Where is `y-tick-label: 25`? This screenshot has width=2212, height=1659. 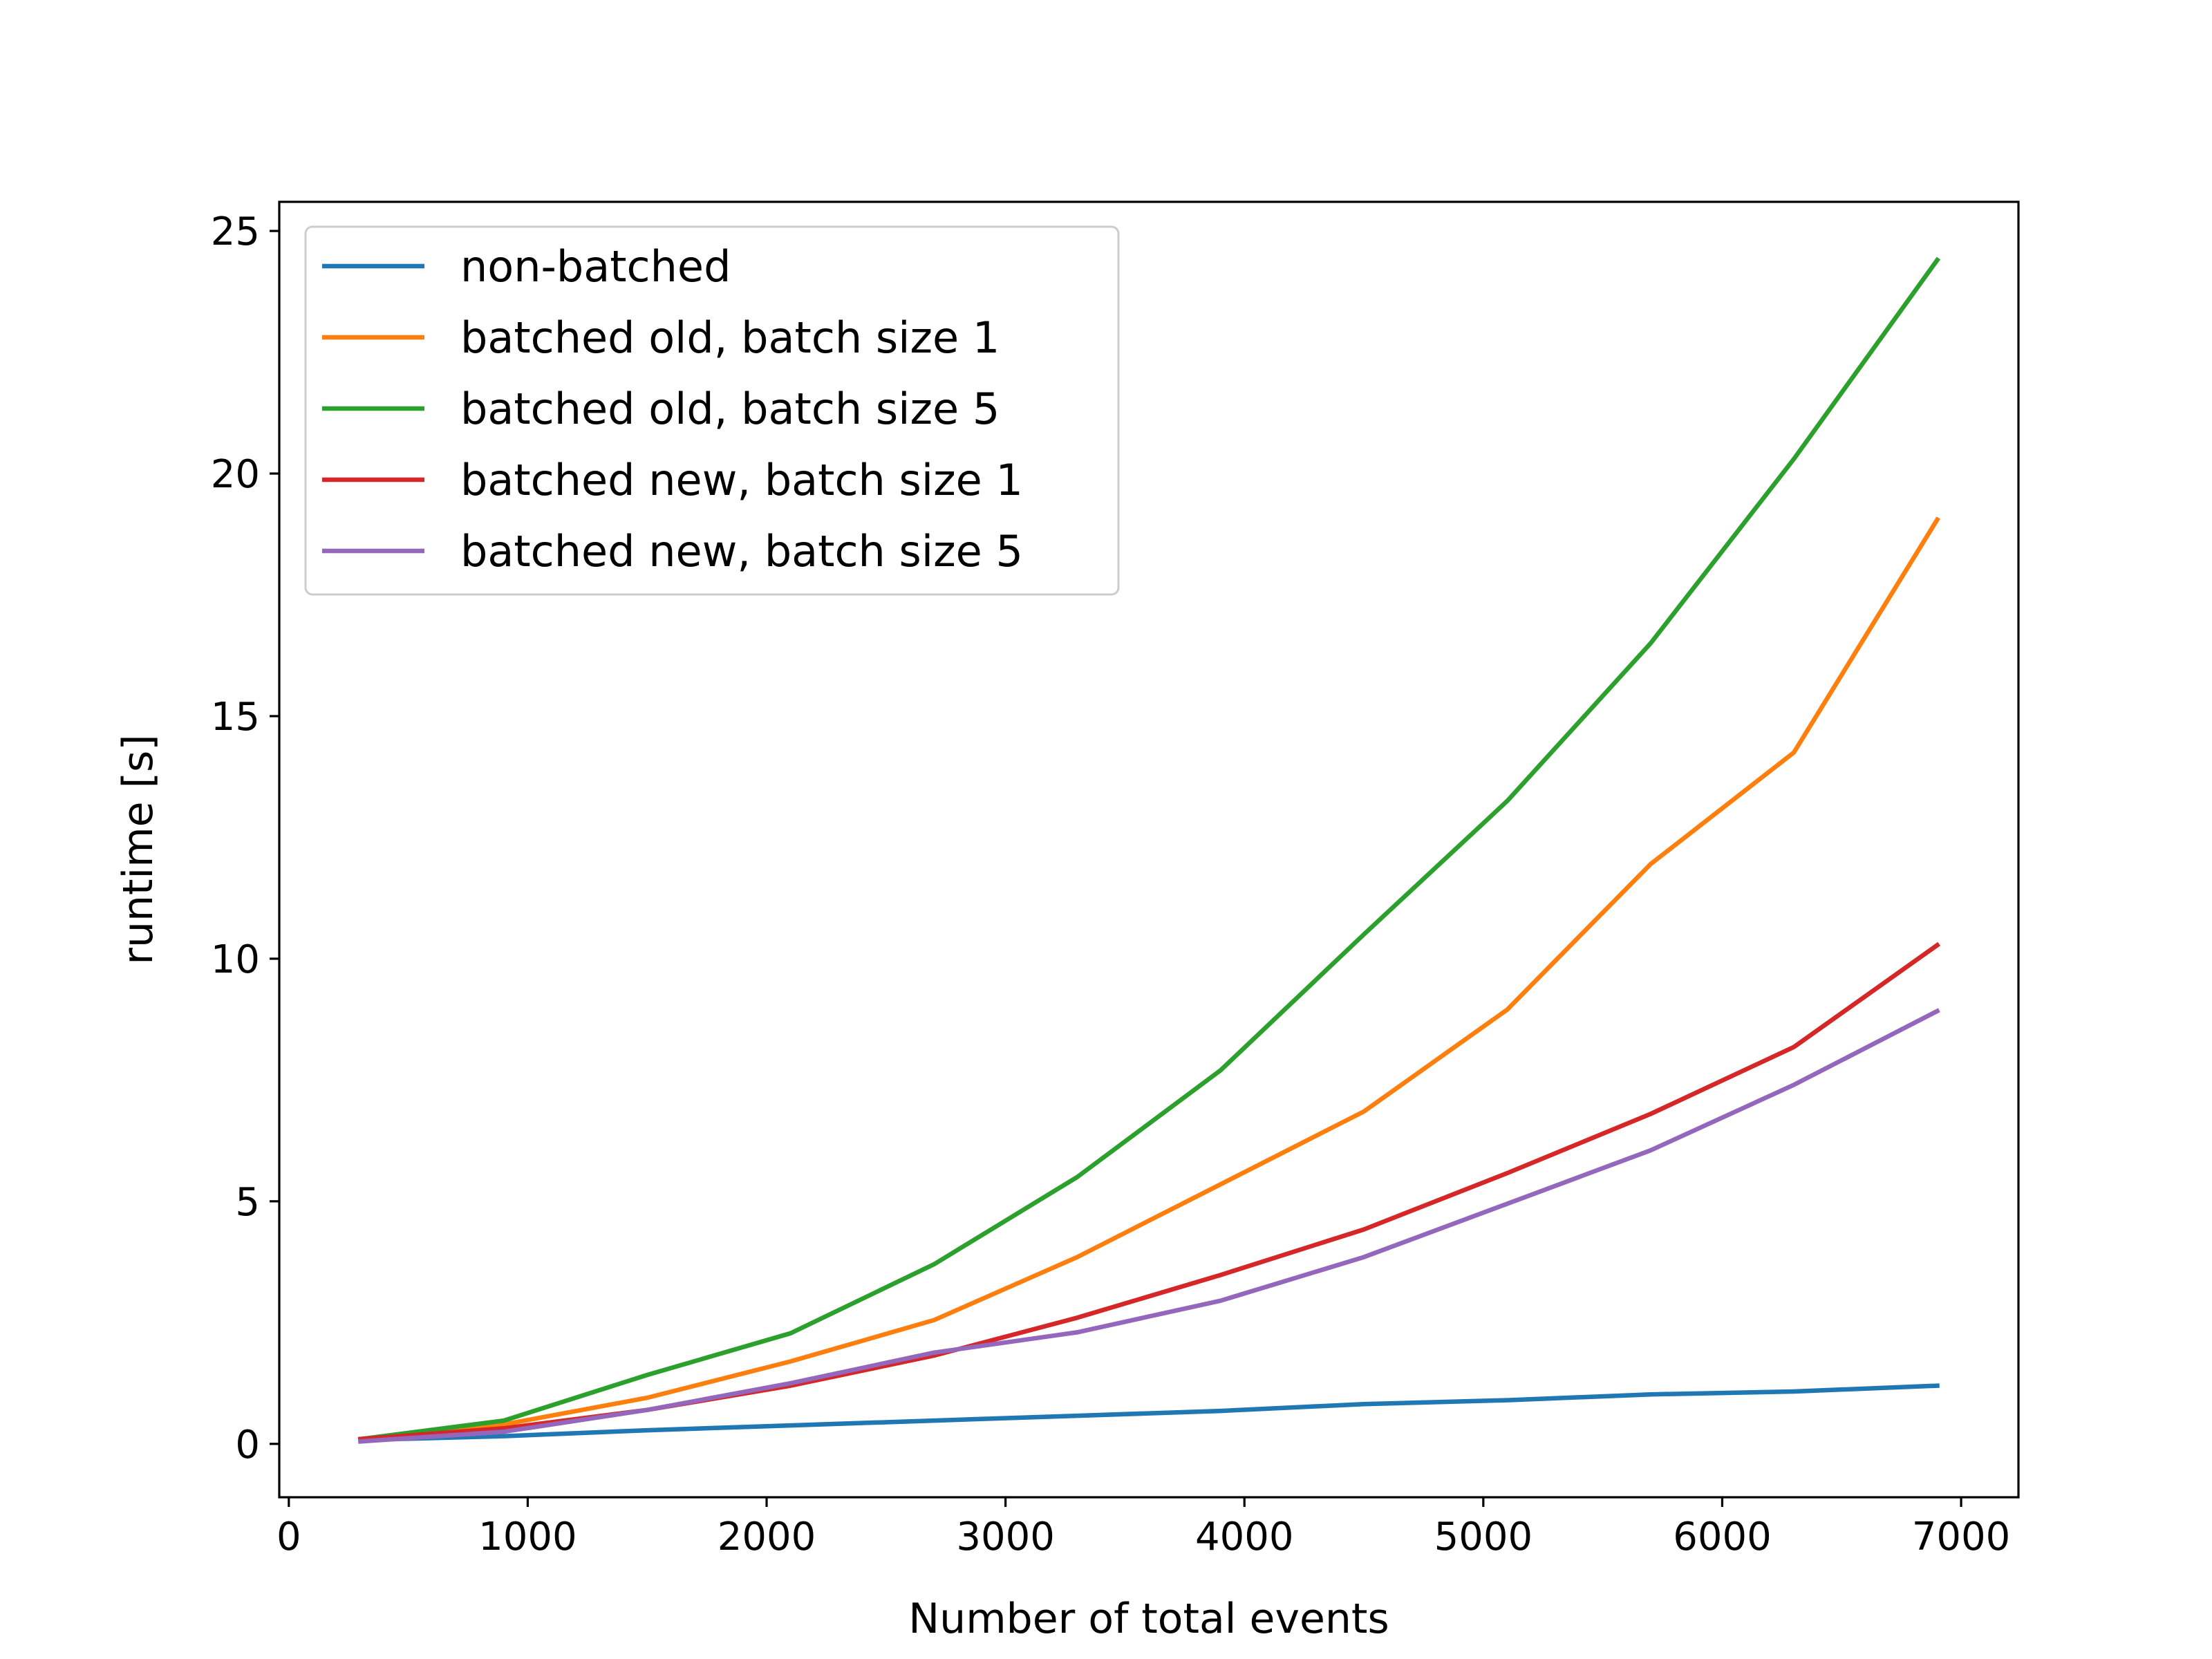 y-tick-label: 25 is located at coordinates (235, 232).